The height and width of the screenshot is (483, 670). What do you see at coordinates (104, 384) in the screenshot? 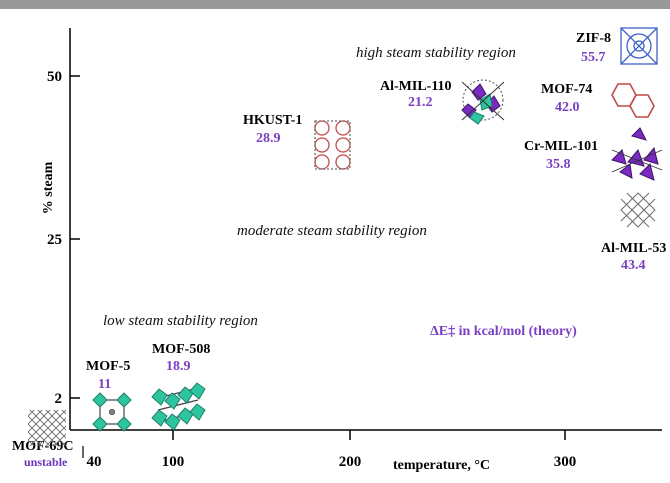
I see `point-value-label: 11` at bounding box center [104, 384].